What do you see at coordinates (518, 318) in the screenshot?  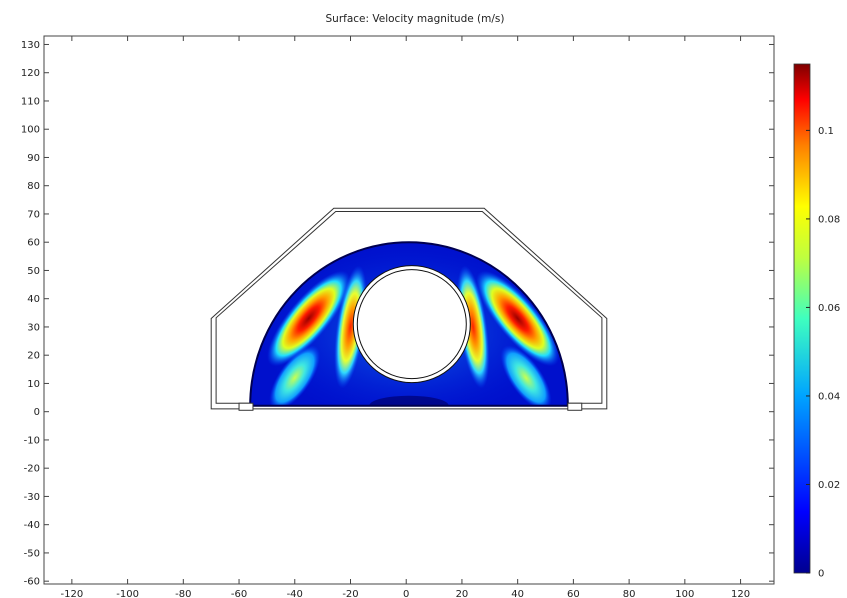 I see `velocity-upper-right-jet` at bounding box center [518, 318].